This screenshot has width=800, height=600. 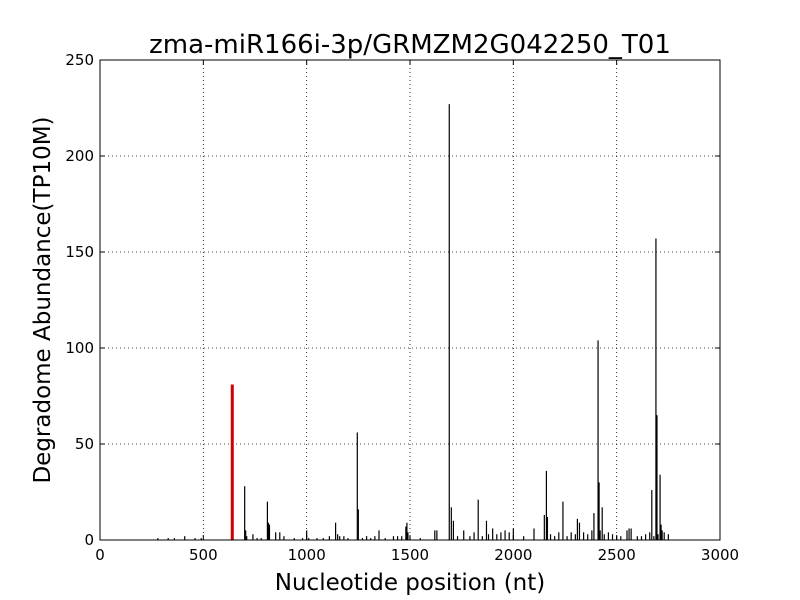 What do you see at coordinates (307, 555) in the screenshot?
I see `x-tick-label: 1000` at bounding box center [307, 555].